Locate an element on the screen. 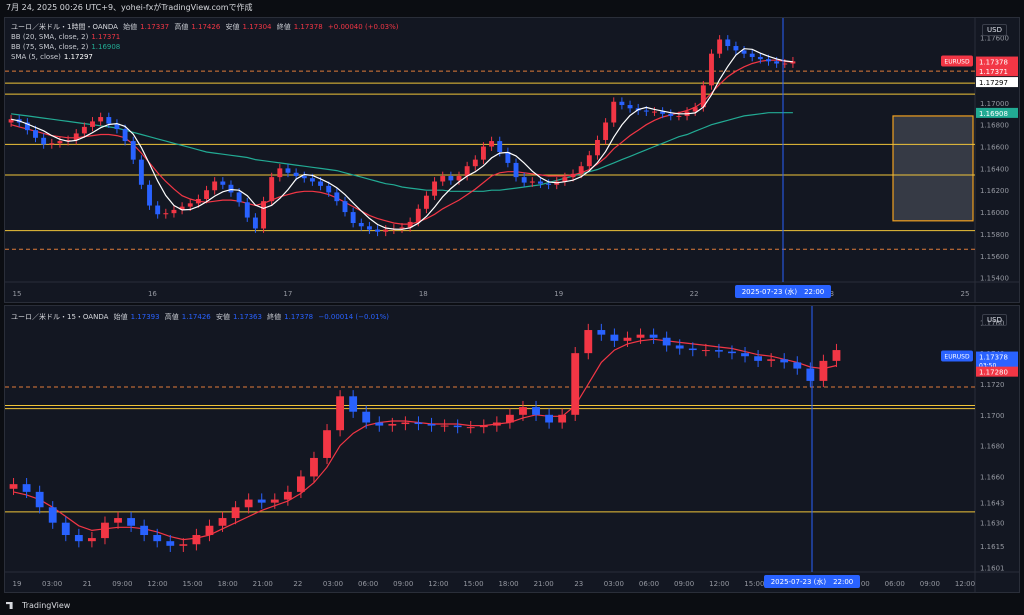 This screenshot has height=615, width=1024. symbol-badge-bg is located at coordinates (957, 356).